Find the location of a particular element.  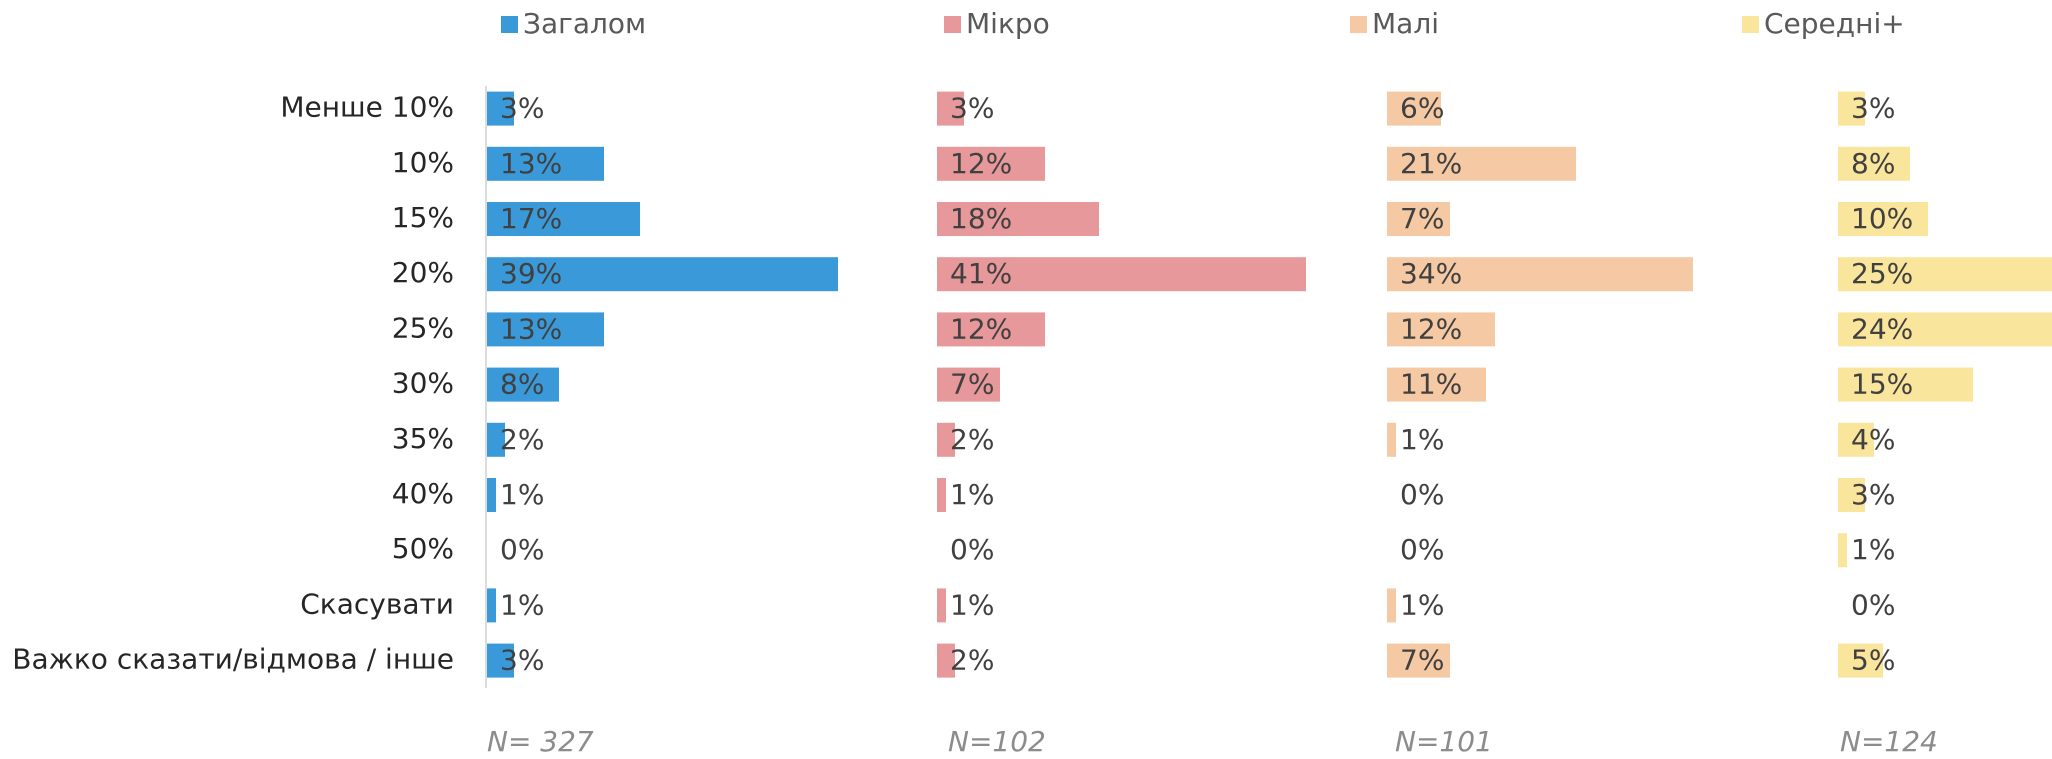

data-label: 24% is located at coordinates (1882, 328).